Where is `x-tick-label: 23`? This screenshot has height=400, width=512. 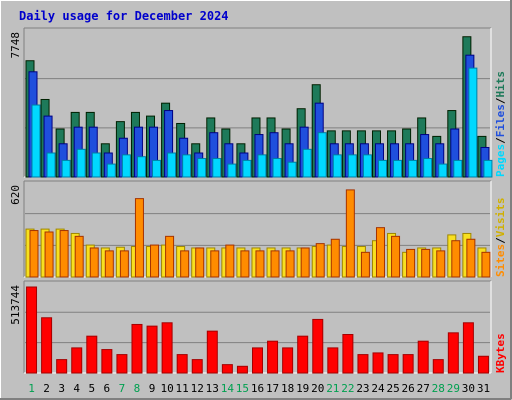 x-tick-label: 23 is located at coordinates (362, 388).